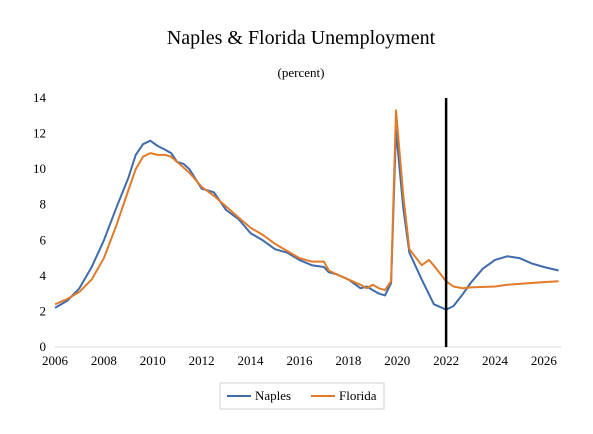 The height and width of the screenshot is (434, 593). What do you see at coordinates (39, 168) in the screenshot?
I see `y-tick-label: 10` at bounding box center [39, 168].